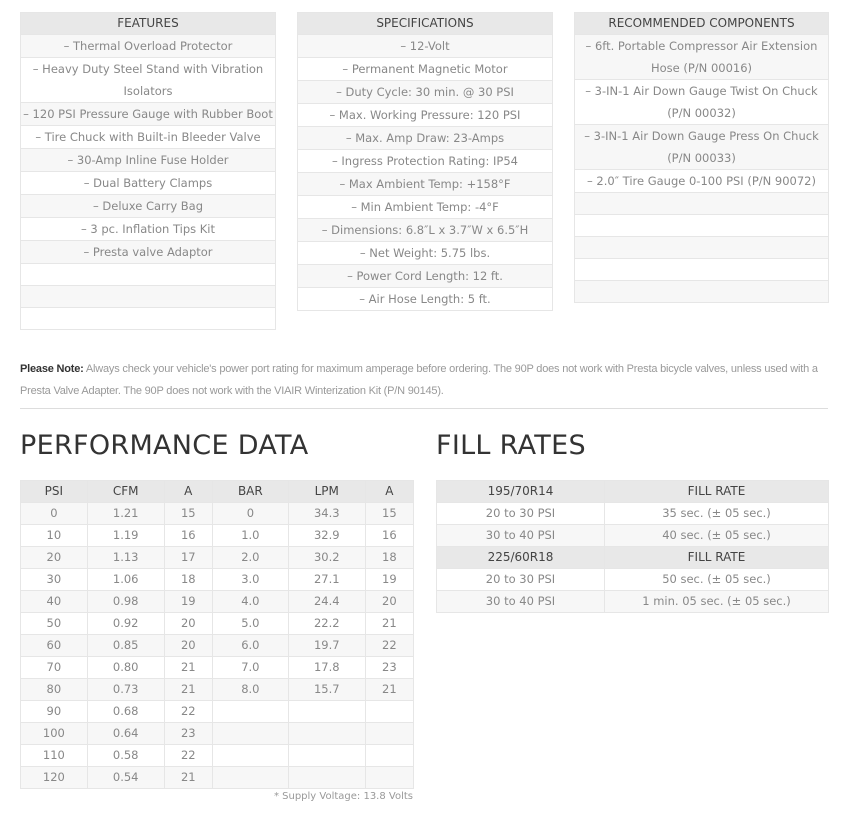 The image size is (858, 822). I want to click on table-cell: 1.21, so click(125, 513).